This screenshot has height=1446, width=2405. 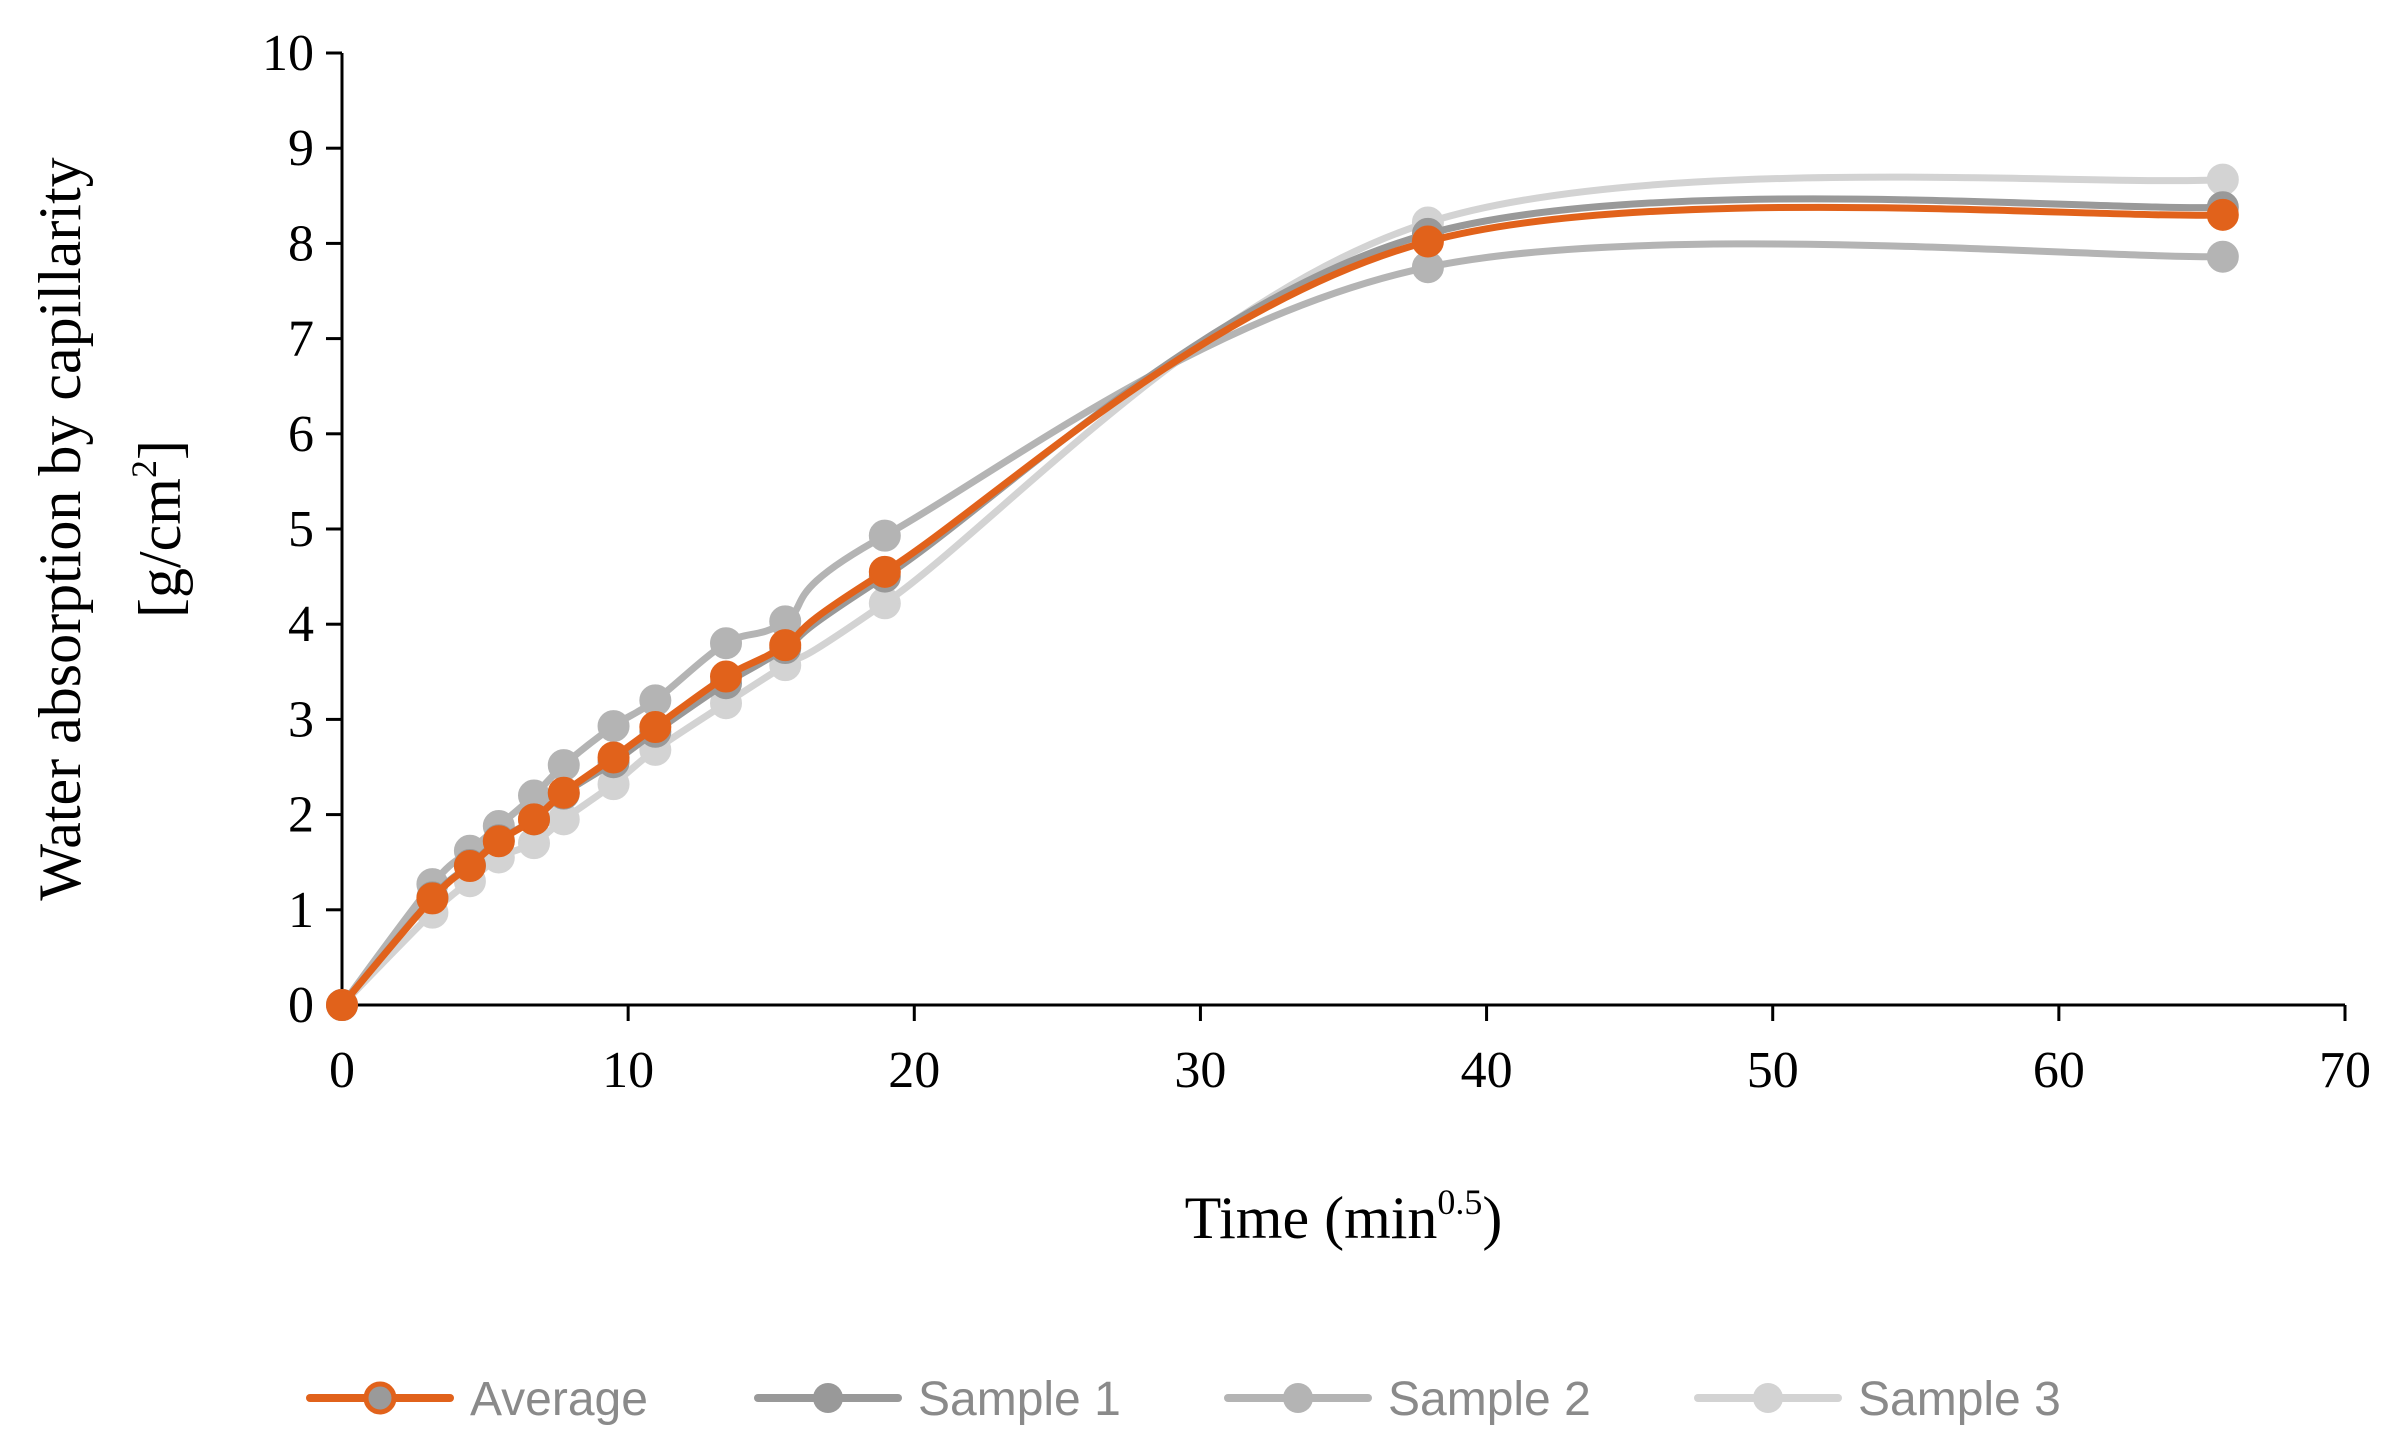 What do you see at coordinates (342, 1070) in the screenshot?
I see `x-tick-label: 0` at bounding box center [342, 1070].